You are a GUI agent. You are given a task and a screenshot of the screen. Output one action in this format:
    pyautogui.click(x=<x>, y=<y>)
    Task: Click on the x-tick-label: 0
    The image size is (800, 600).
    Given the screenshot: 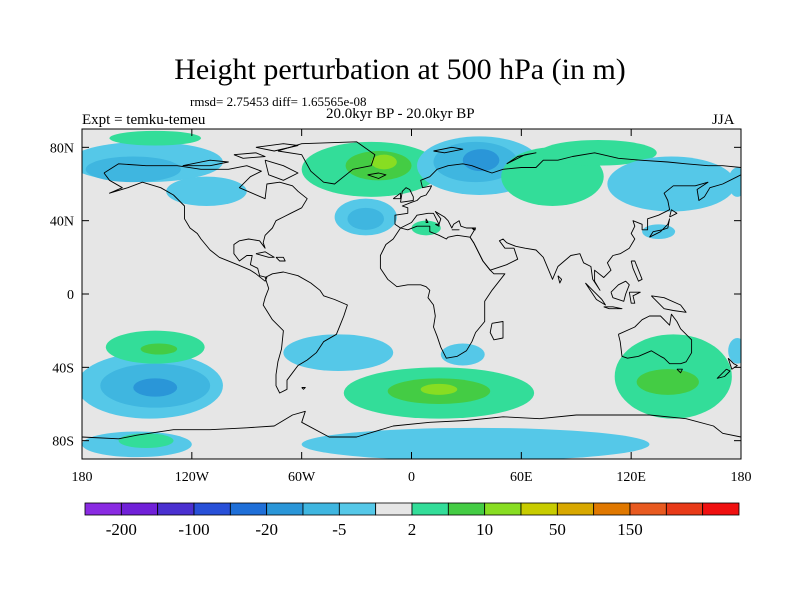 What is the action you would take?
    pyautogui.click(x=411, y=477)
    